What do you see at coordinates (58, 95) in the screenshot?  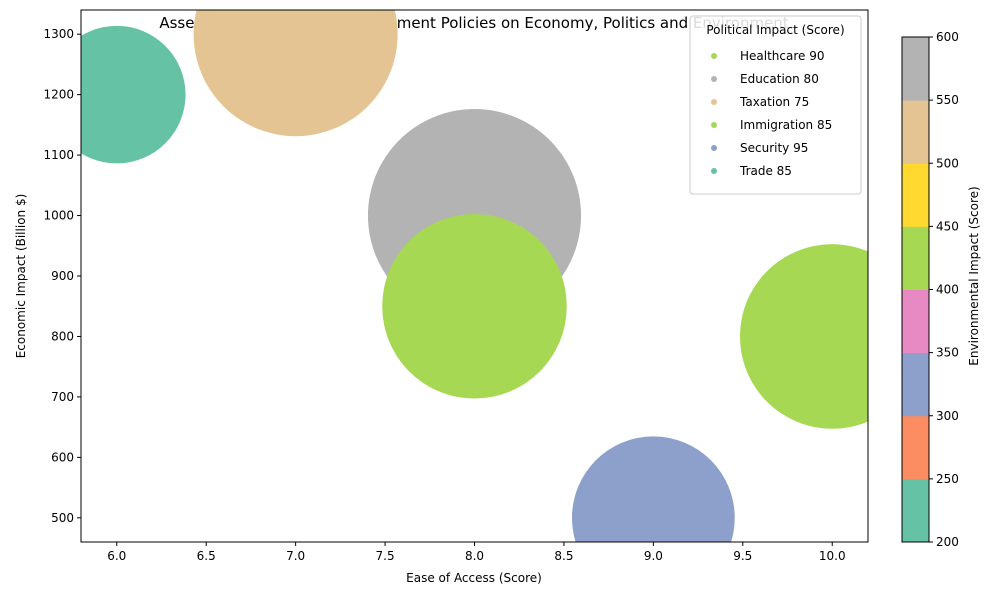 I see `y-tick-label: 1200` at bounding box center [58, 95].